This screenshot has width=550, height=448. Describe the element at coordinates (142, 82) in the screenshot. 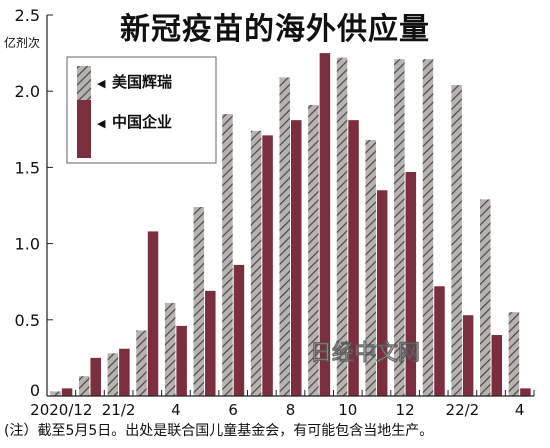

I see `legend-label-0: 美国辉瑞` at that location.